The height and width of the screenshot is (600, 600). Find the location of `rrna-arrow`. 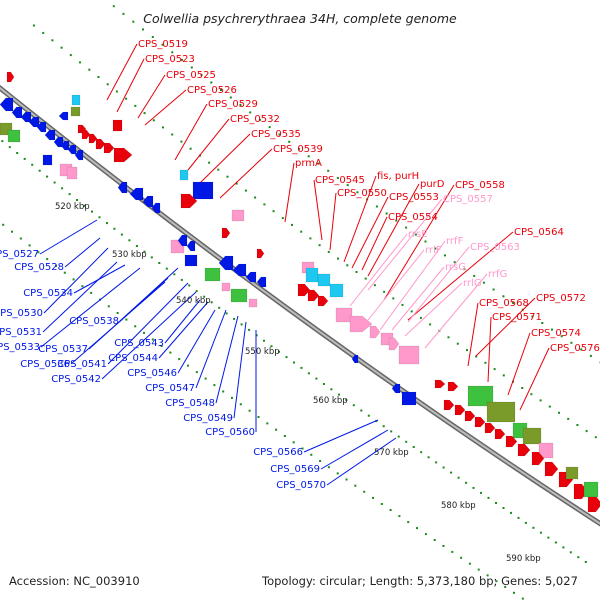

rrna-arrow is located at coordinates (375, 332).